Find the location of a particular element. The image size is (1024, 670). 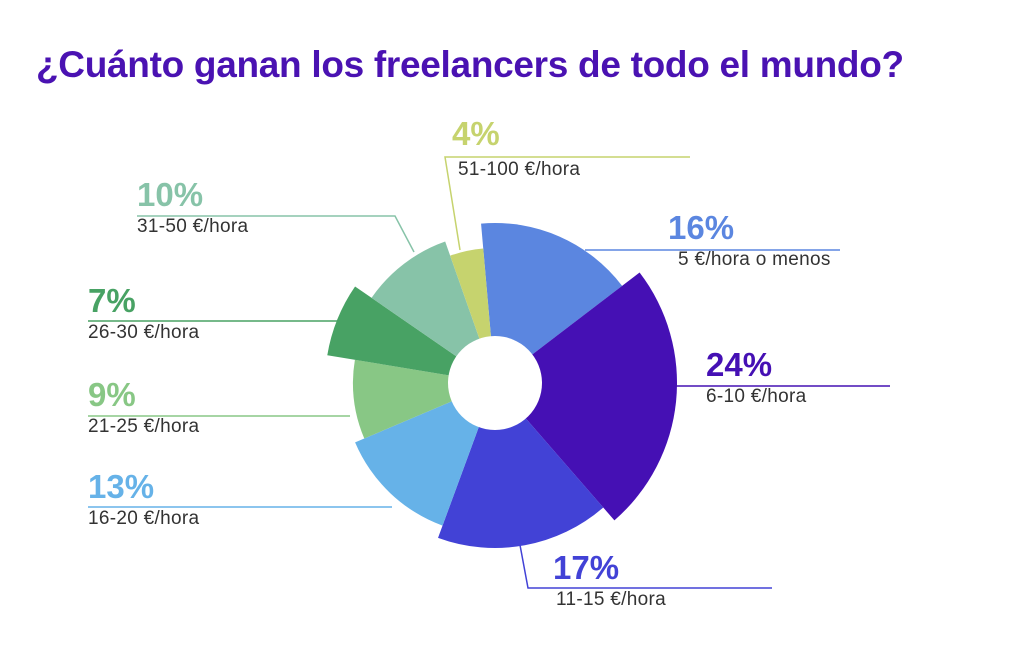

label-7: 7% 26-30 €/hora is located at coordinates (143, 314).